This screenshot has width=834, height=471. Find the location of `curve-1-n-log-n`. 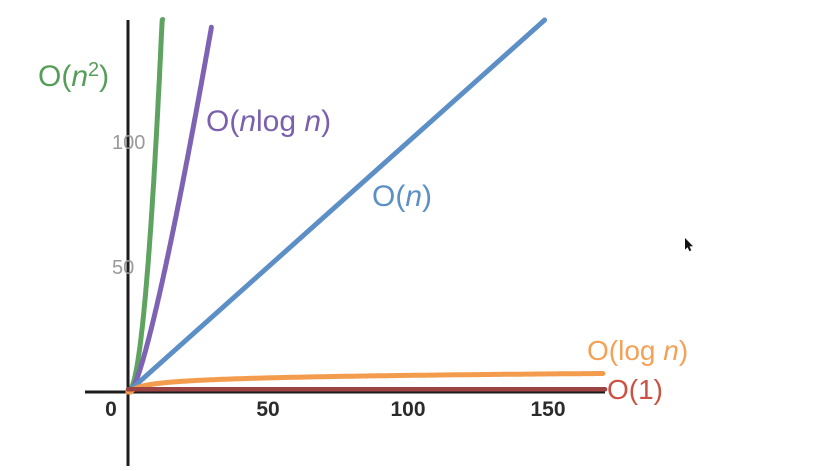

curve-1-n-log-n is located at coordinates (169, 209).